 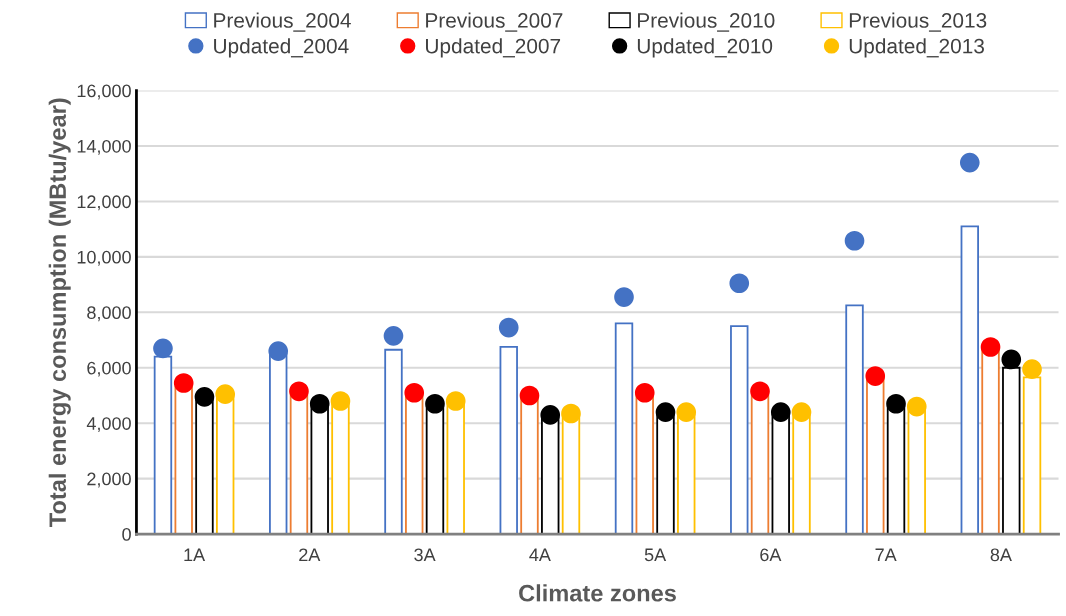 What do you see at coordinates (104, 147) in the screenshot?
I see `y-tick-label: 14,000` at bounding box center [104, 147].